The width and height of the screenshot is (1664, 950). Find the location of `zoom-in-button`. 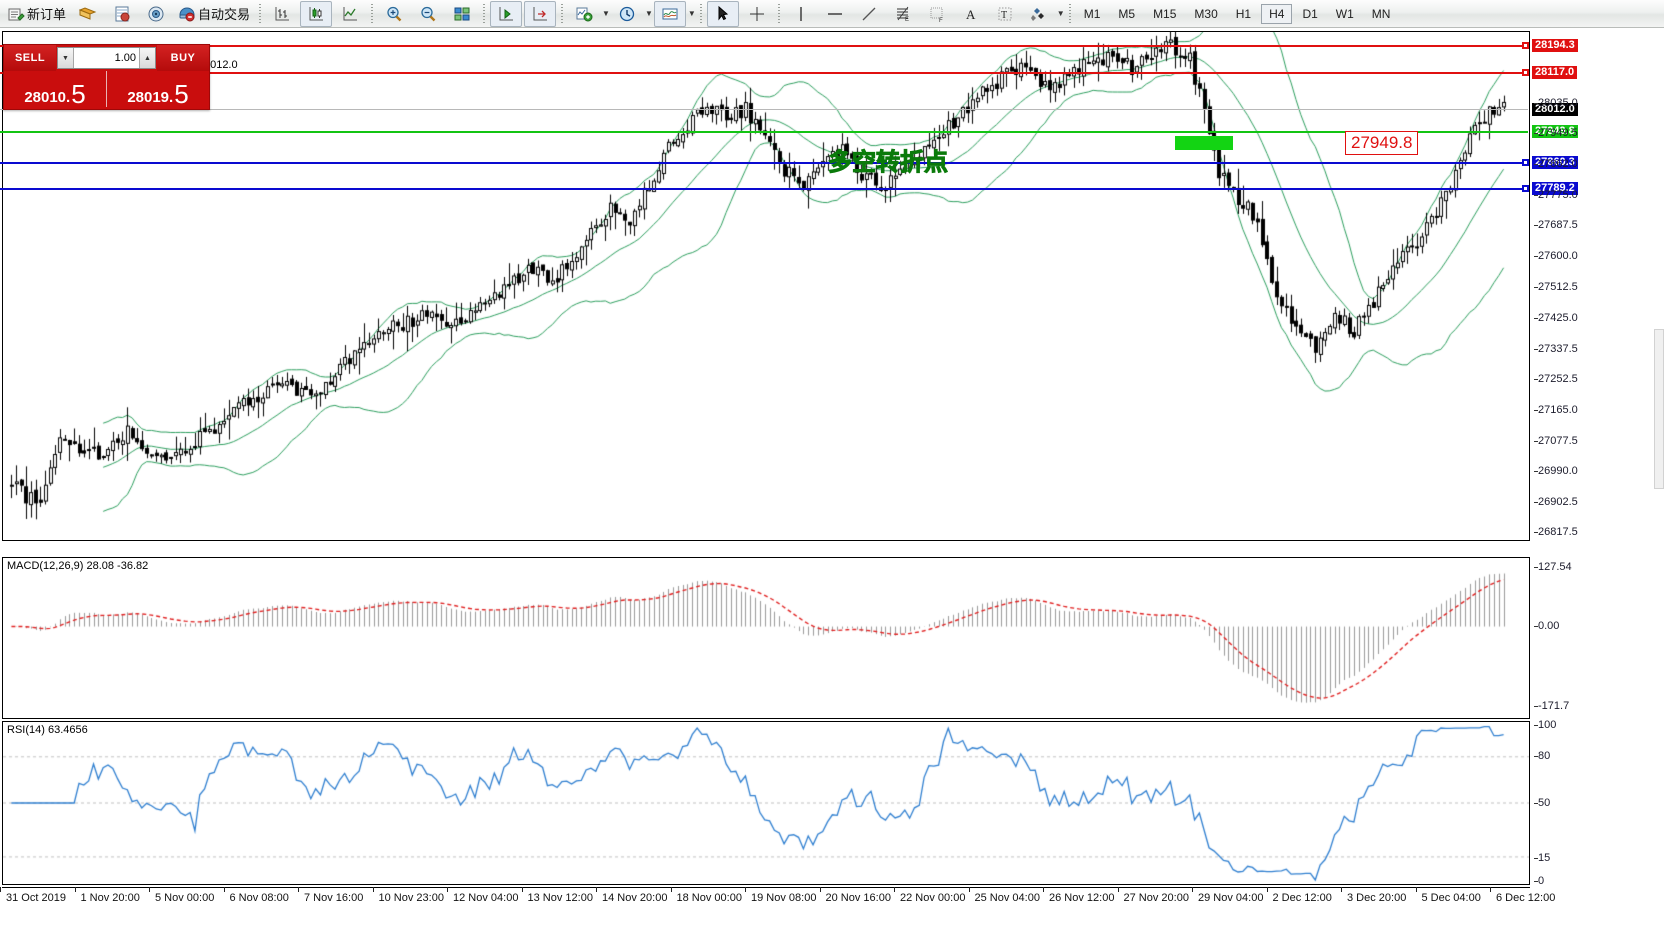

zoom-in-button is located at coordinates (394, 14).